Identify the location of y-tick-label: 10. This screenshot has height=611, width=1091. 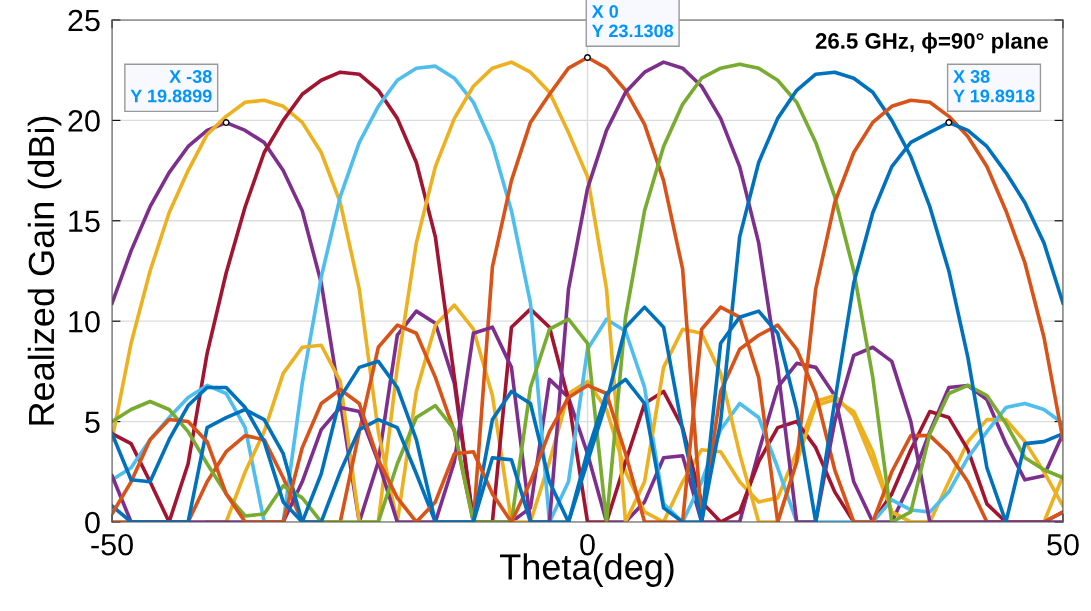
(84, 321).